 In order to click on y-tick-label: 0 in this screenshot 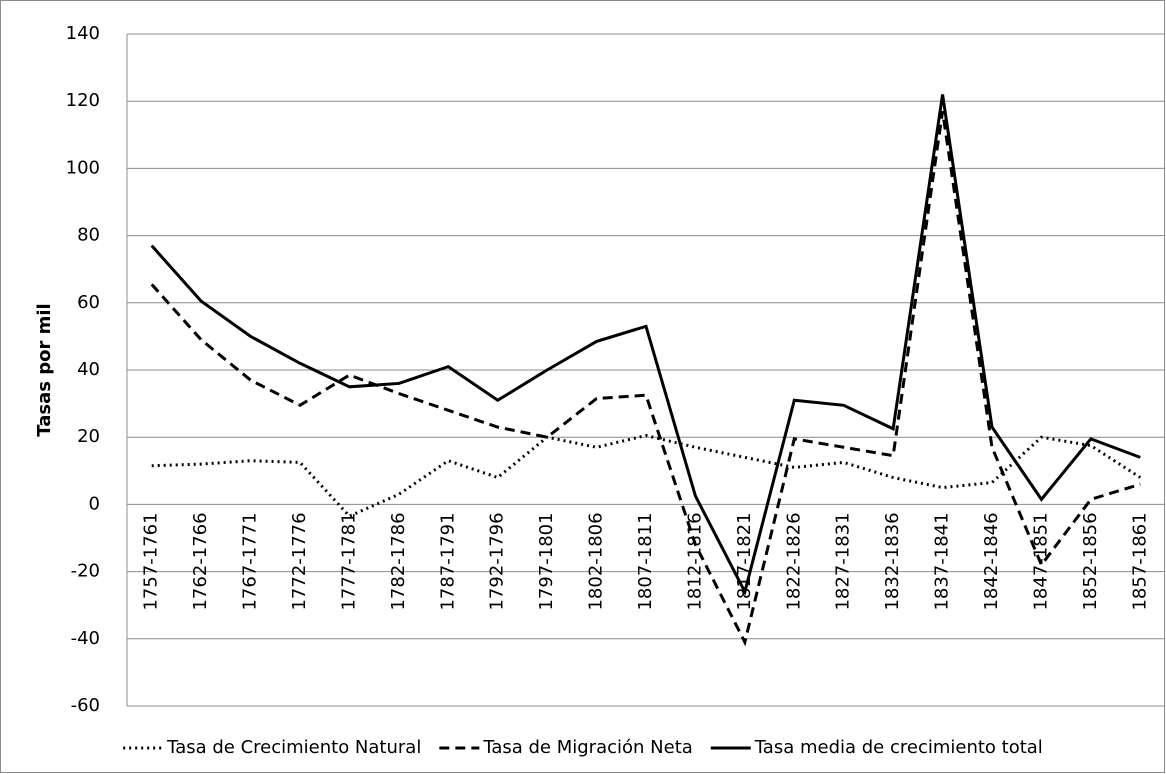, I will do `click(94, 503)`.